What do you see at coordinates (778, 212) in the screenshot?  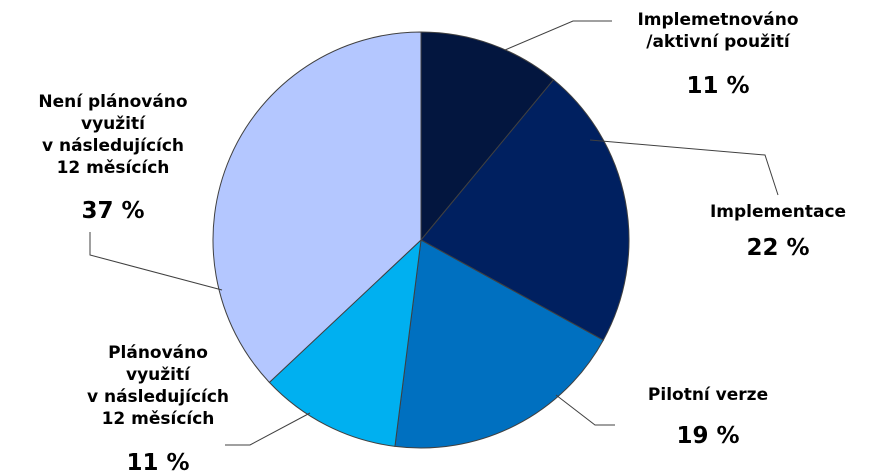 I see `category-label-2: Implementace` at bounding box center [778, 212].